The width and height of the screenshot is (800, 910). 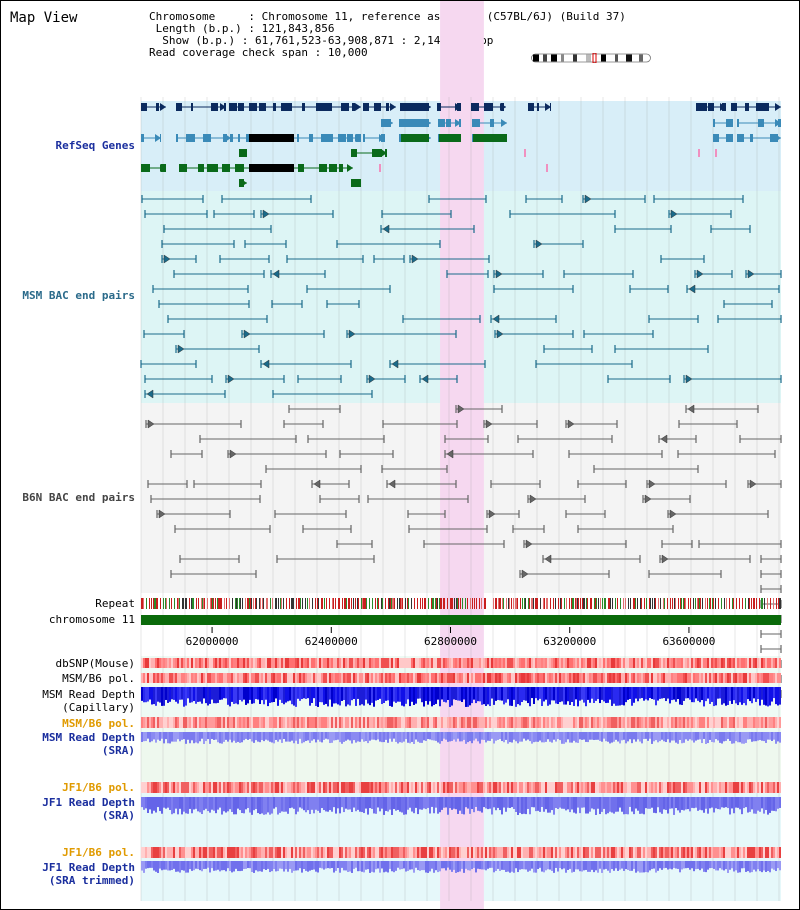 I want to click on msm-bac-pair-orientation, so click(x=386, y=229).